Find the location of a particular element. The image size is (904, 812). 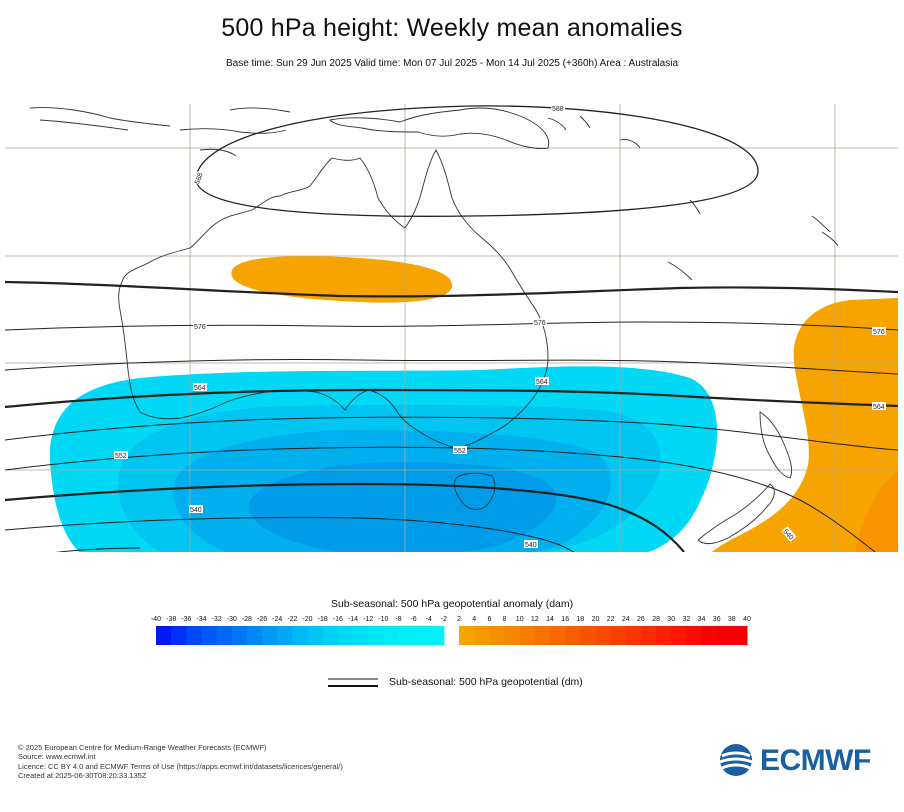

colorbar-tick-label: 38 is located at coordinates (732, 619).